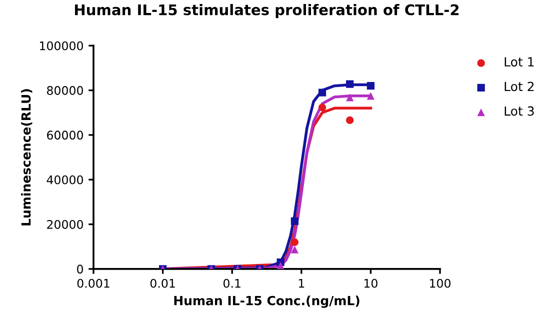  Describe the element at coordinates (64, 179) in the screenshot. I see `y-tick-label: 40000` at that location.